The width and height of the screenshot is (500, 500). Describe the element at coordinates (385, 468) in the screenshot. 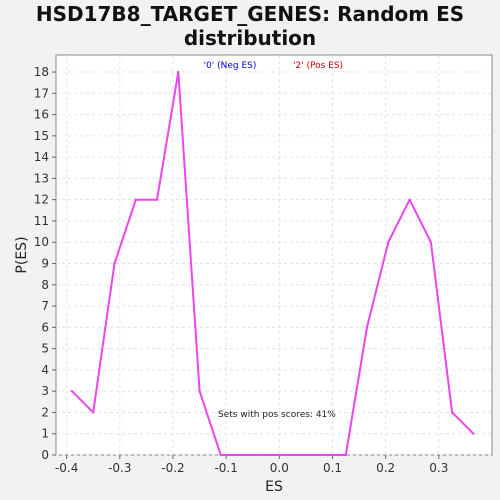

I see `x-tick-label: 0.2` at that location.